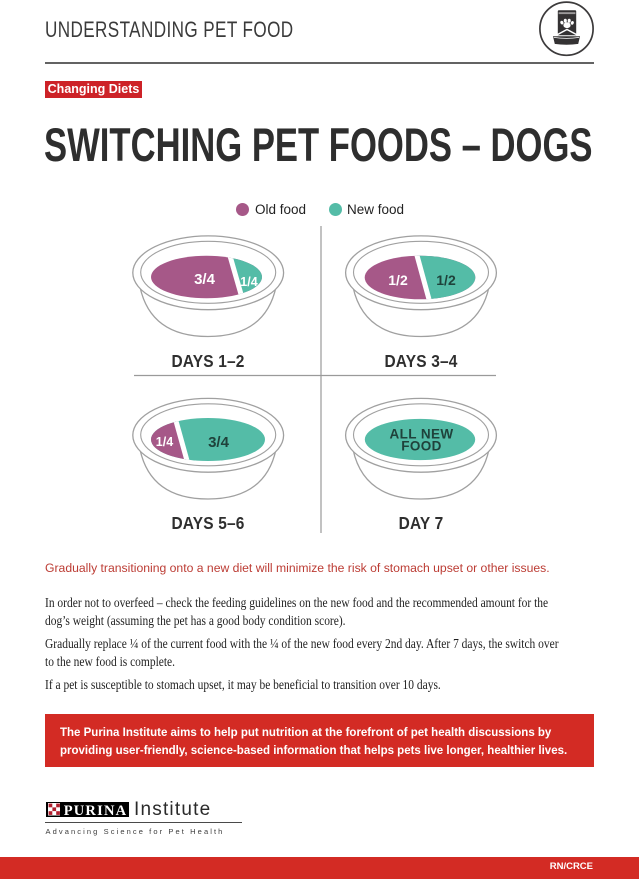 The height and width of the screenshot is (879, 639). I want to click on svg-text: ALL NEW, so click(421, 434).